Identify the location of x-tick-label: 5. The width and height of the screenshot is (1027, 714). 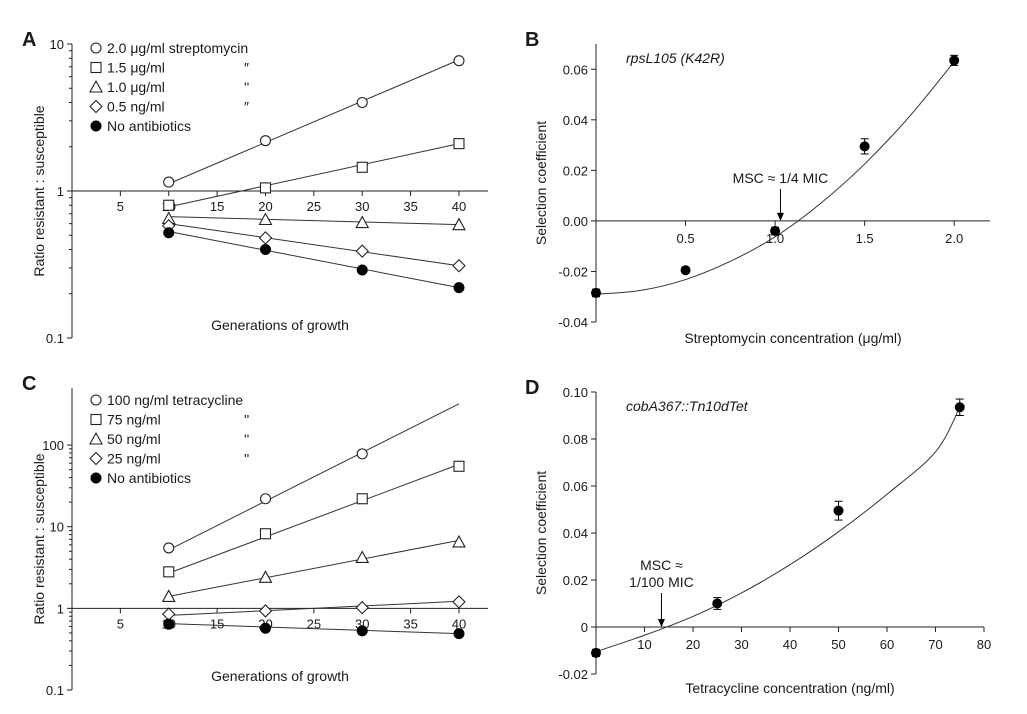
(120, 623).